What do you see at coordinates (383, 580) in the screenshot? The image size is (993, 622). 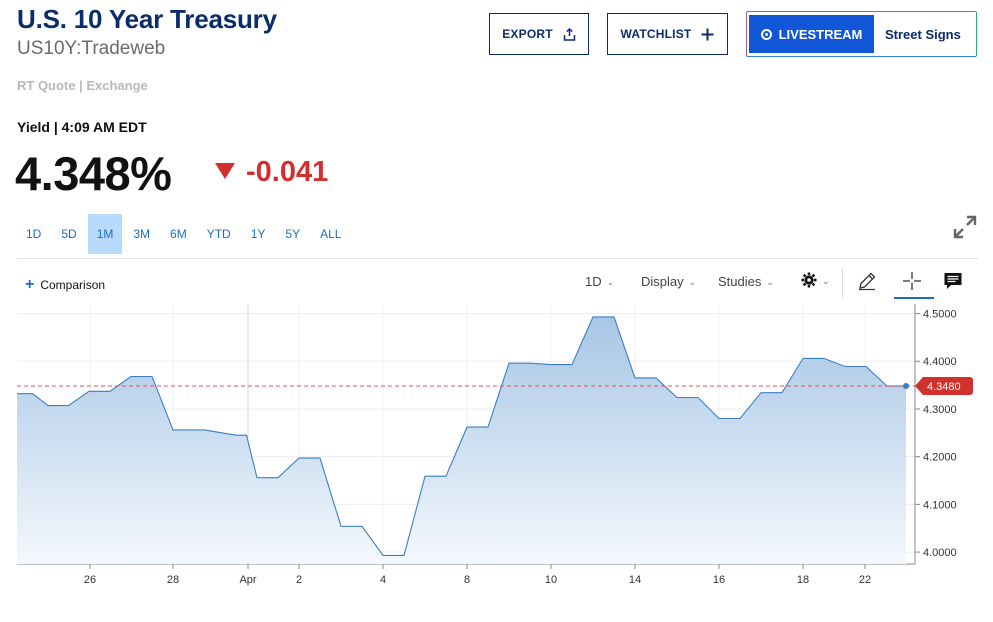 I see `x-tick-label: 4` at bounding box center [383, 580].